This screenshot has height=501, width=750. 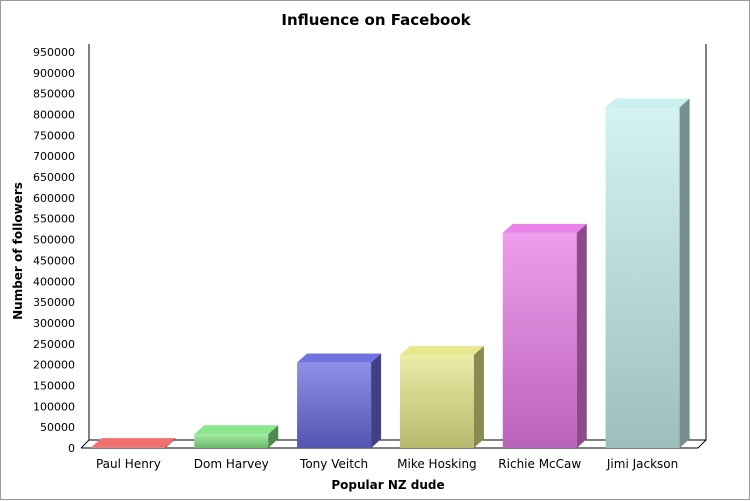 What do you see at coordinates (54, 177) in the screenshot?
I see `y-tick-label: 650000` at bounding box center [54, 177].